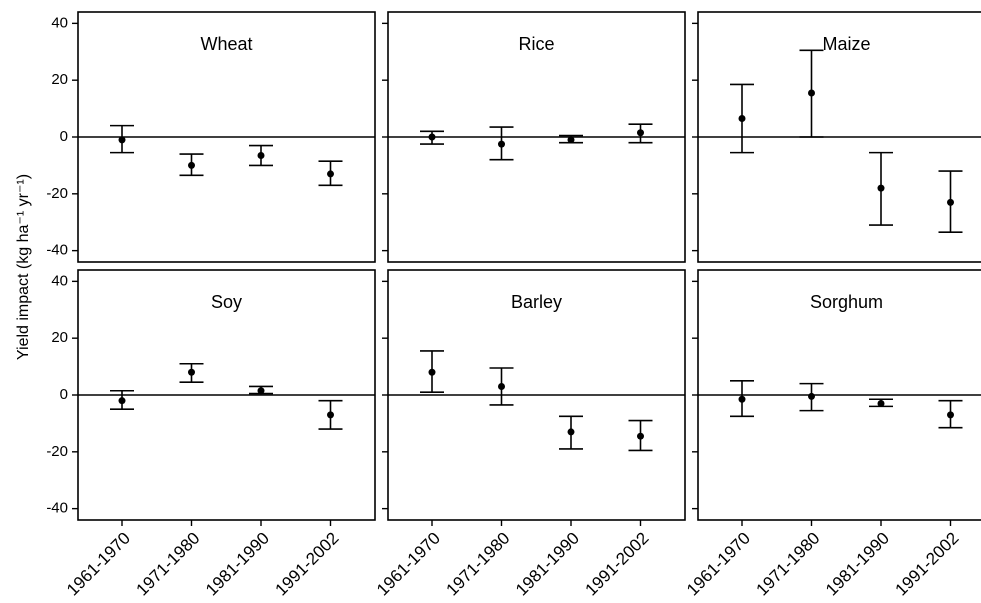  What do you see at coordinates (846, 44) in the screenshot?
I see `panel-title: Maize` at bounding box center [846, 44].